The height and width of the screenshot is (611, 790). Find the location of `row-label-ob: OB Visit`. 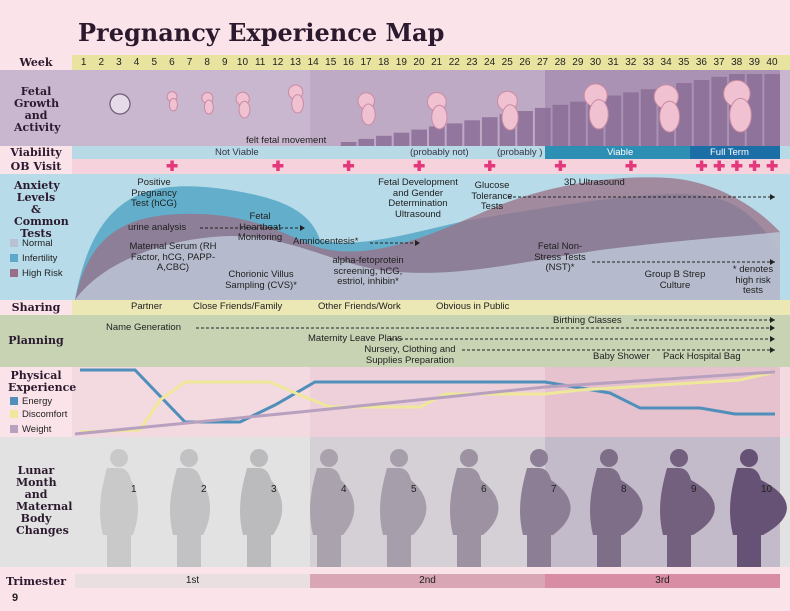

row-label-ob: OB Visit is located at coordinates (36, 166).